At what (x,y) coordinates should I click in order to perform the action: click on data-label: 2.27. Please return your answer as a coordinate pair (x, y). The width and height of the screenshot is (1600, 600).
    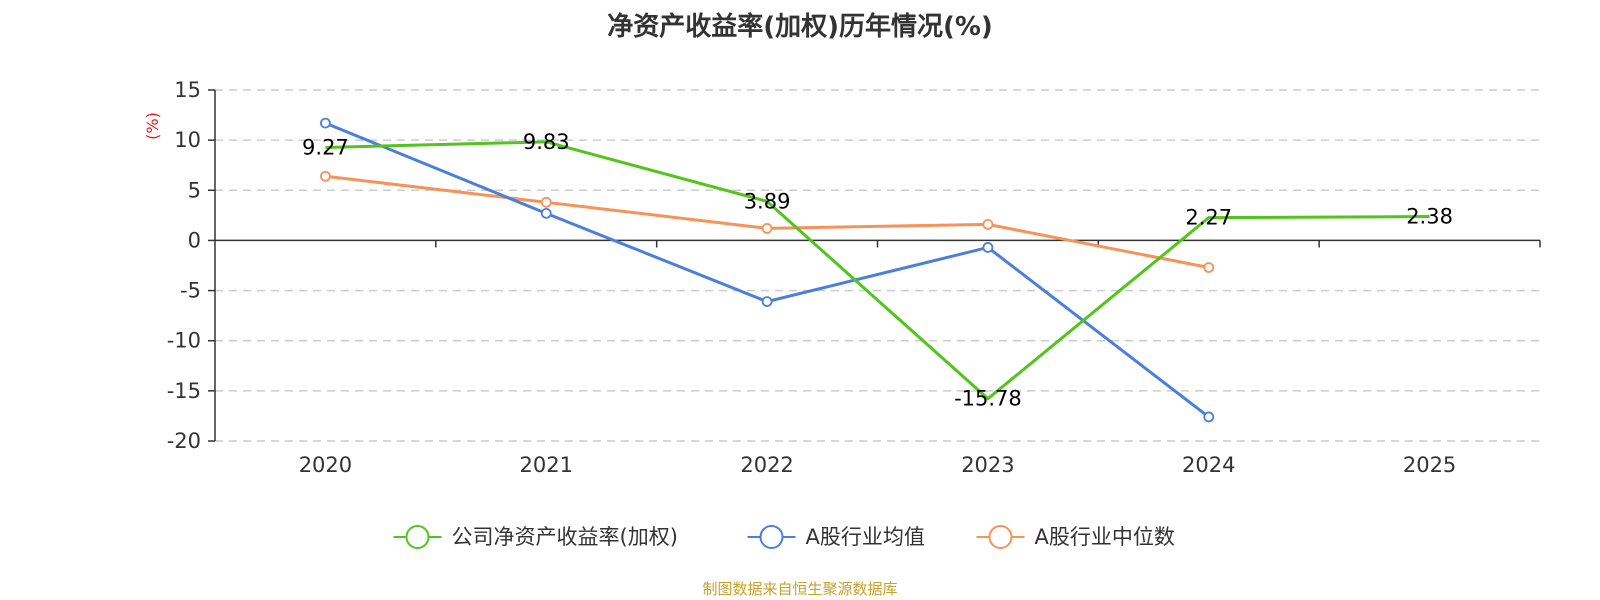
    Looking at the image, I should click on (1208, 218).